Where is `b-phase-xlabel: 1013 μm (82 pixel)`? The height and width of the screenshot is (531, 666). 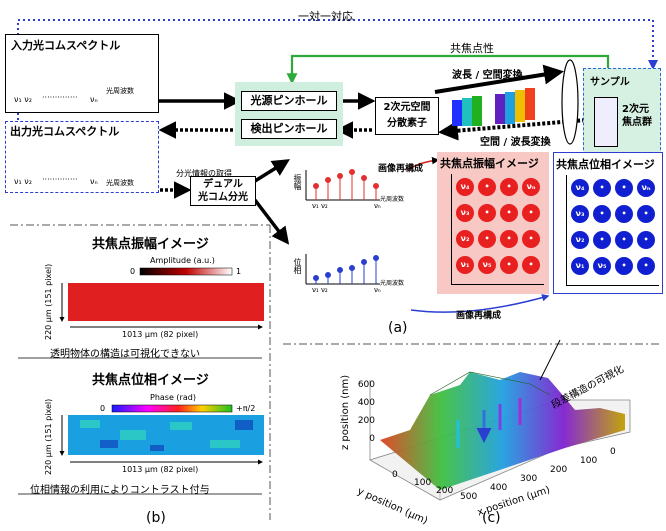
b-phase-xlabel: 1013 μm (82 pixel) is located at coordinates (160, 469).